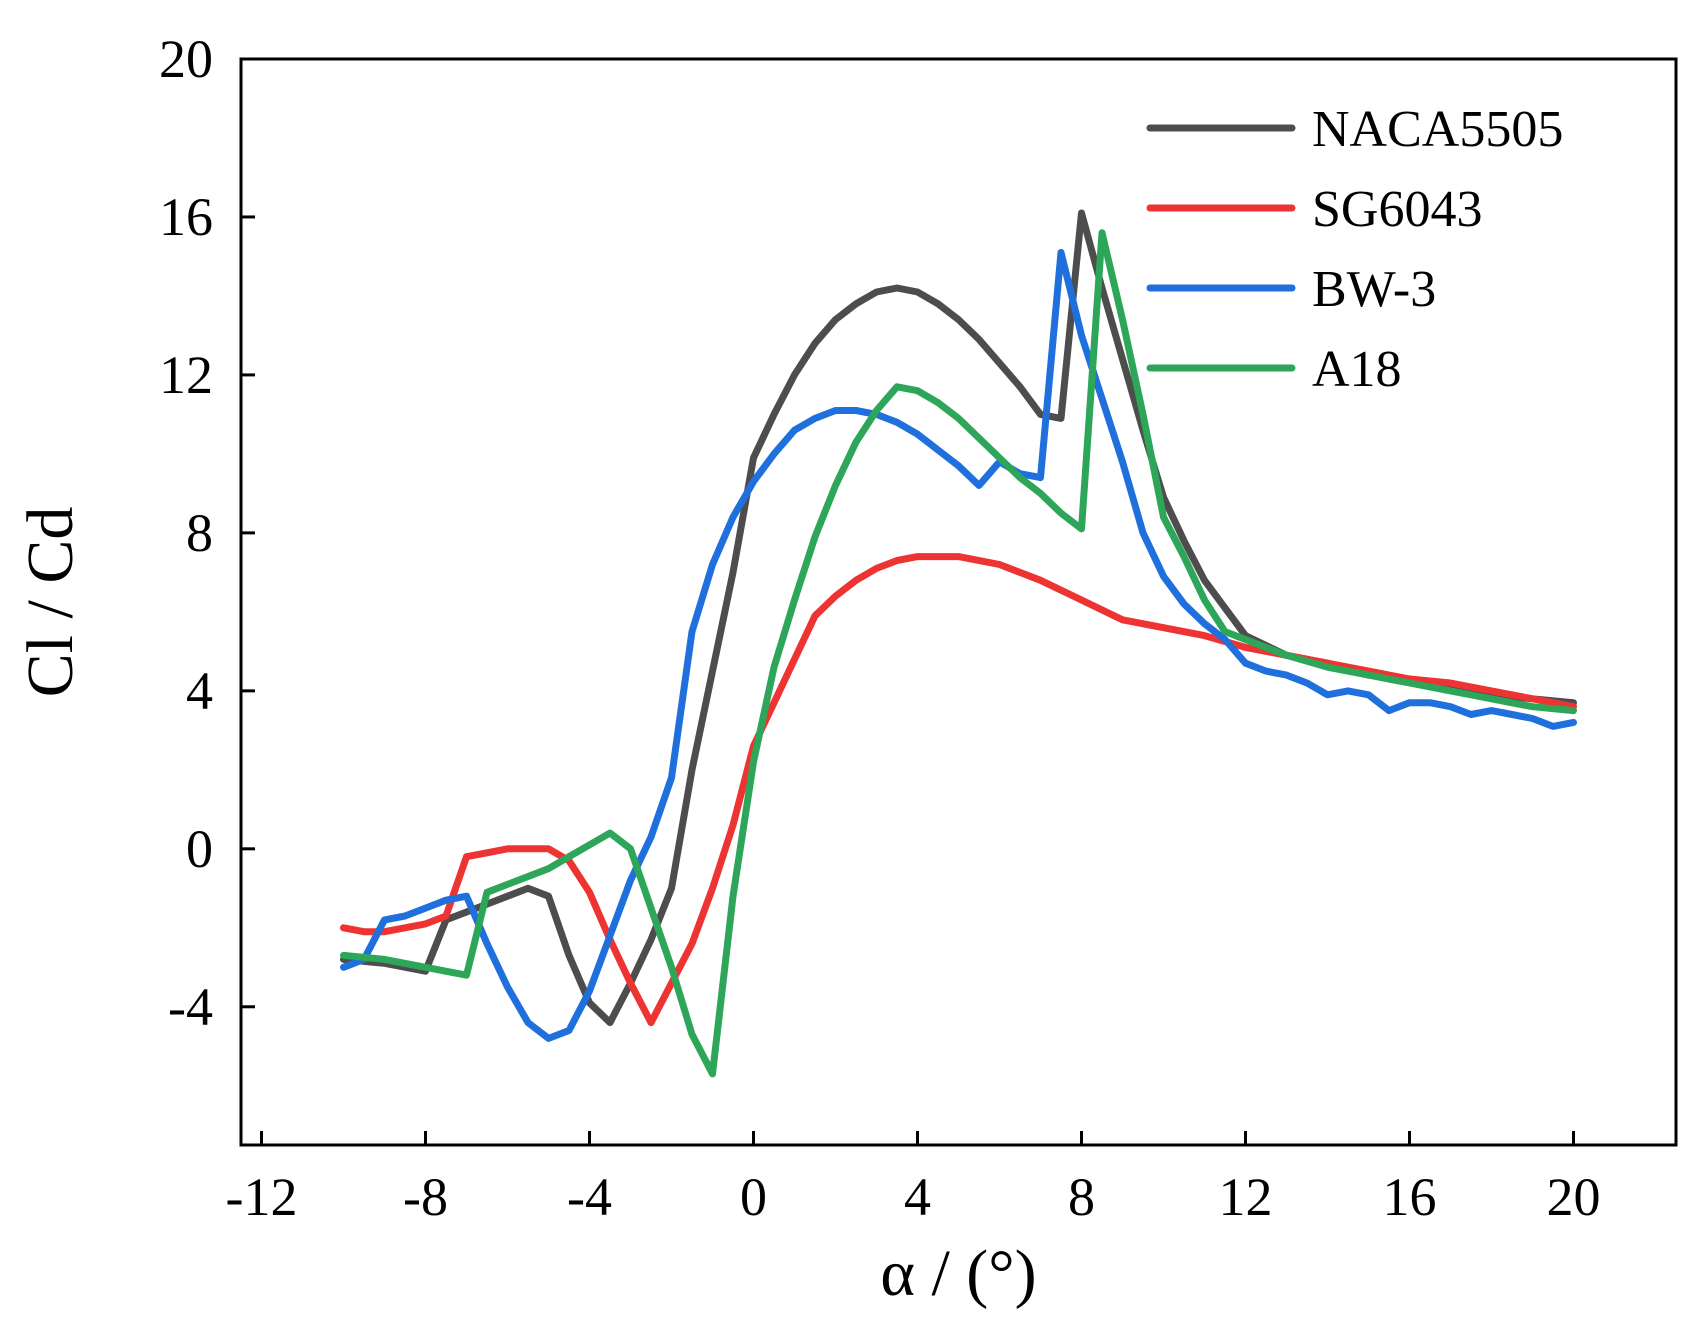  I want to click on y-axis-ticks: -4 0 4 8 12 16 20, so click(207, 533).